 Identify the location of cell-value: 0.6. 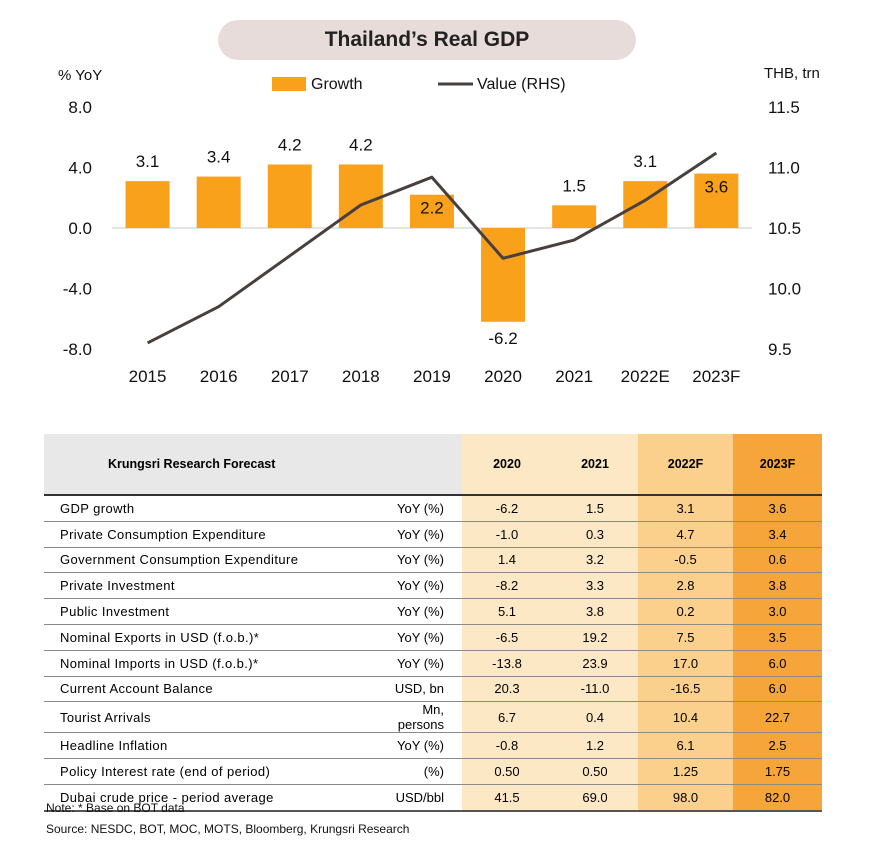
(777, 560).